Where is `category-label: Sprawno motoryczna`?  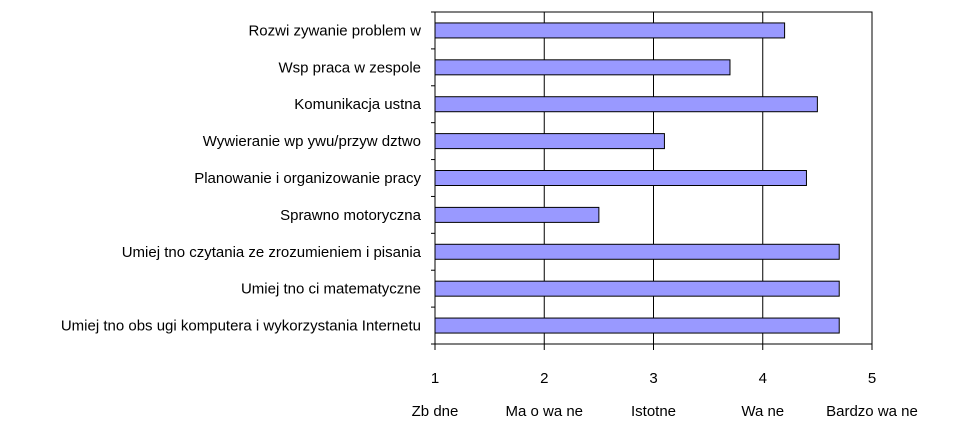 category-label: Sprawno motoryczna is located at coordinates (351, 215).